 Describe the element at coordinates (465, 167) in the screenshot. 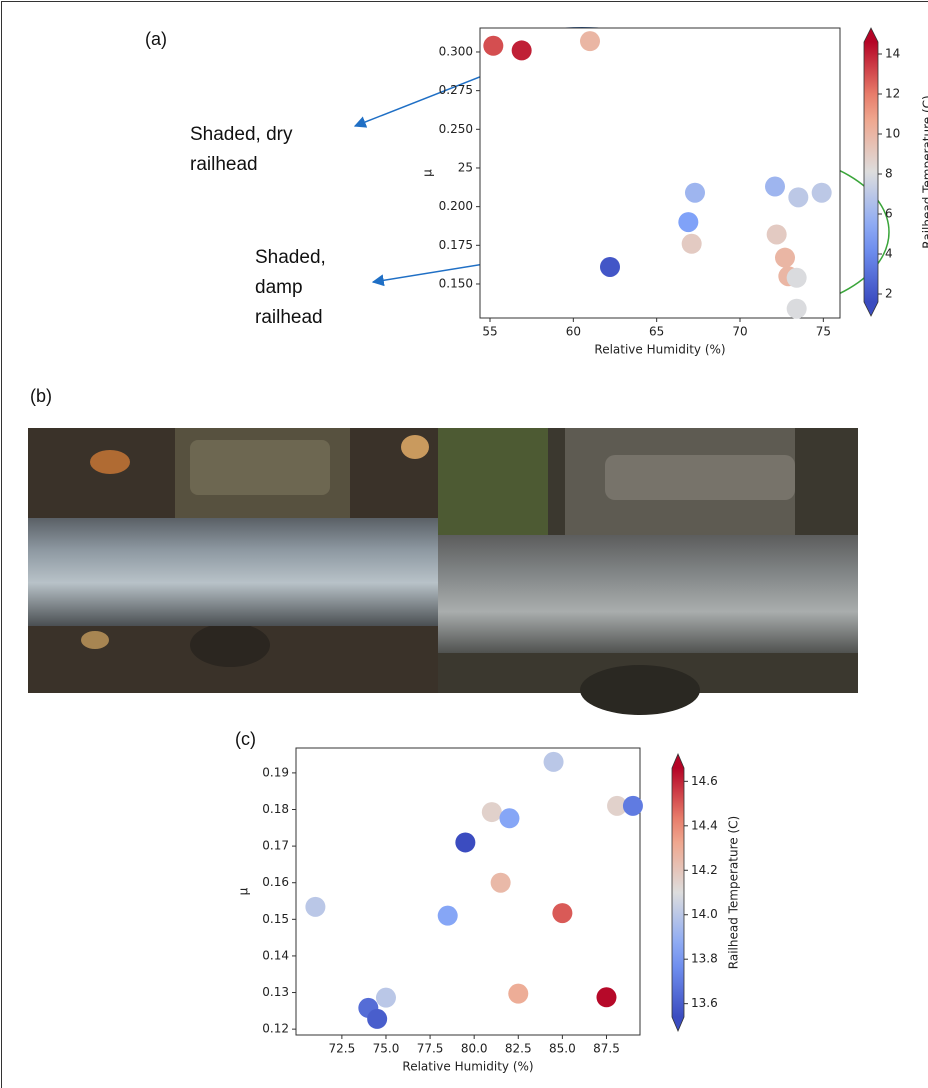

I see `y-tick-label: 25` at that location.